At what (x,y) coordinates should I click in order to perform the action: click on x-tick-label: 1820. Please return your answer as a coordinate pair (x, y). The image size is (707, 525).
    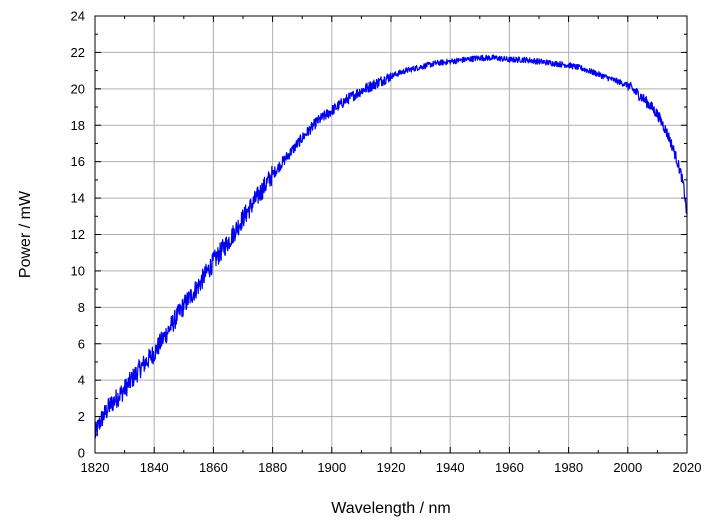
    Looking at the image, I should click on (95, 467).